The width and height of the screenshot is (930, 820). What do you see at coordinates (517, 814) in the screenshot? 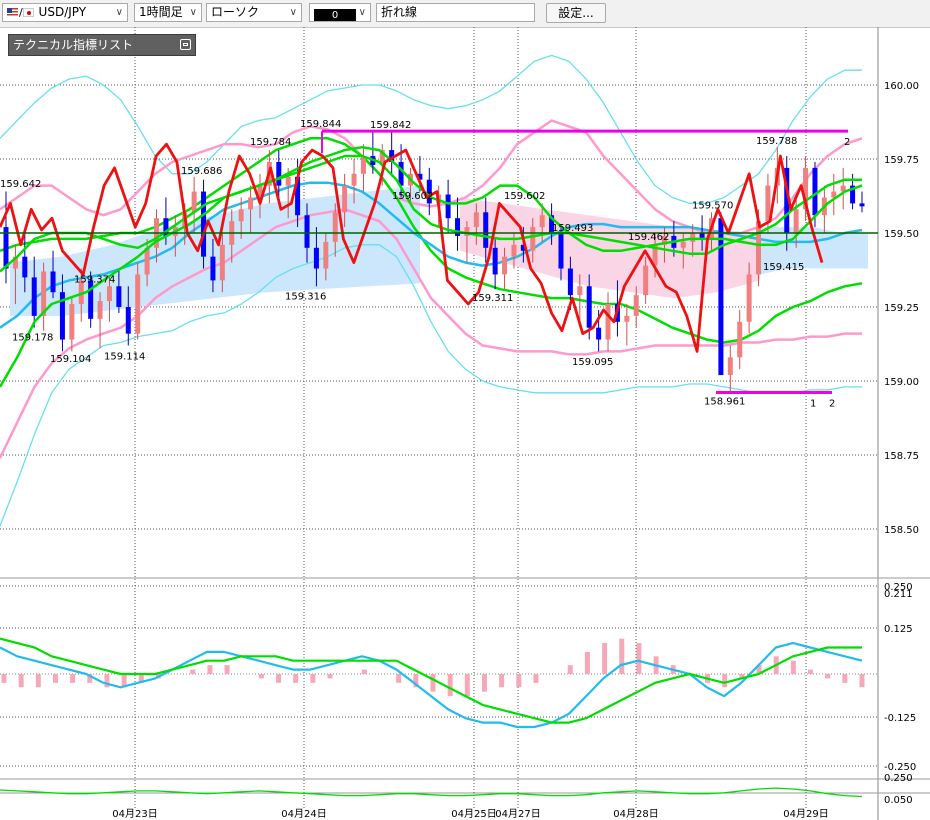
I see `x-tick-label: 04月27日` at bounding box center [517, 814].